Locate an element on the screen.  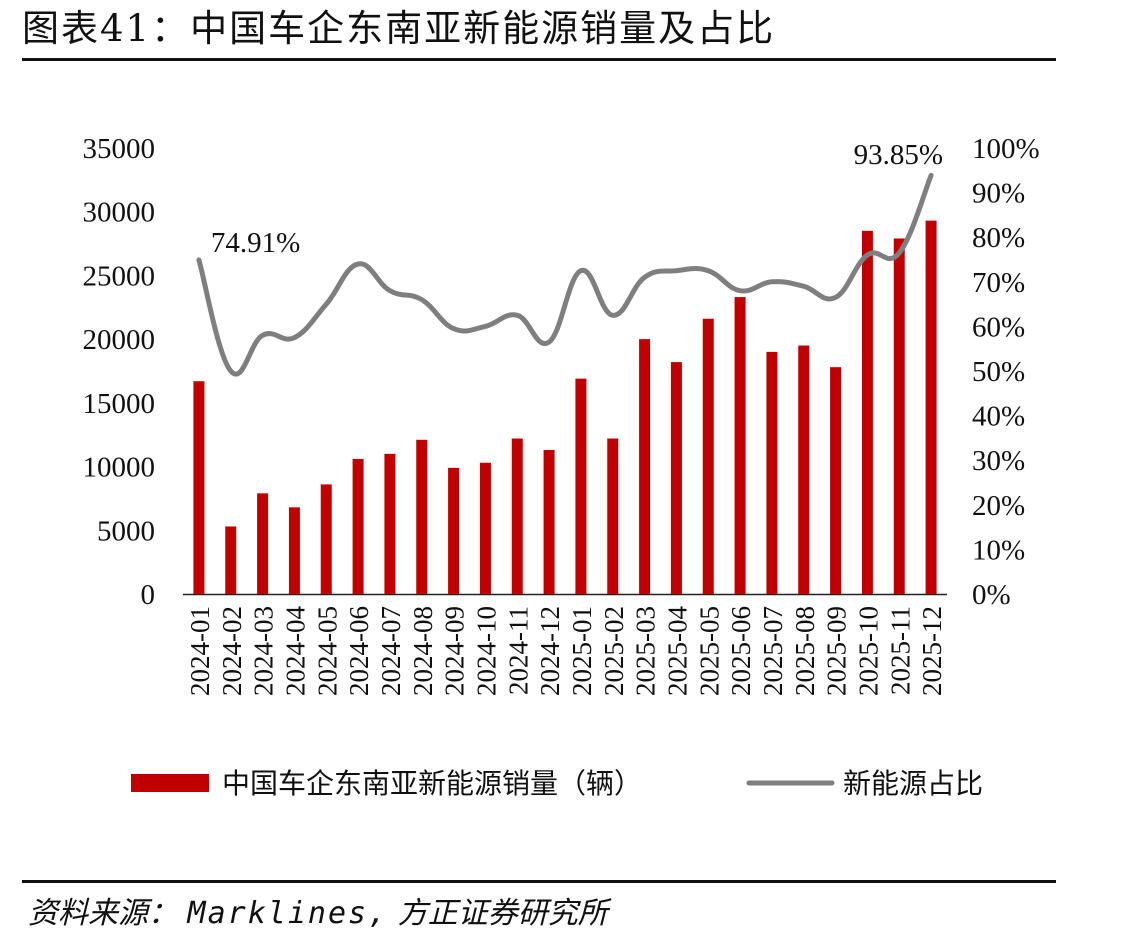
x-tick-label: 2025-05 is located at coordinates (709, 651).